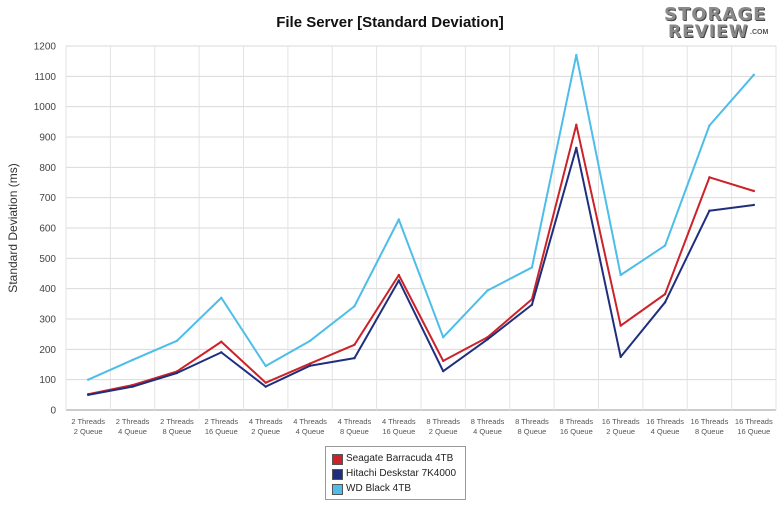  I want to click on y-tick-label: 100, so click(47, 380).